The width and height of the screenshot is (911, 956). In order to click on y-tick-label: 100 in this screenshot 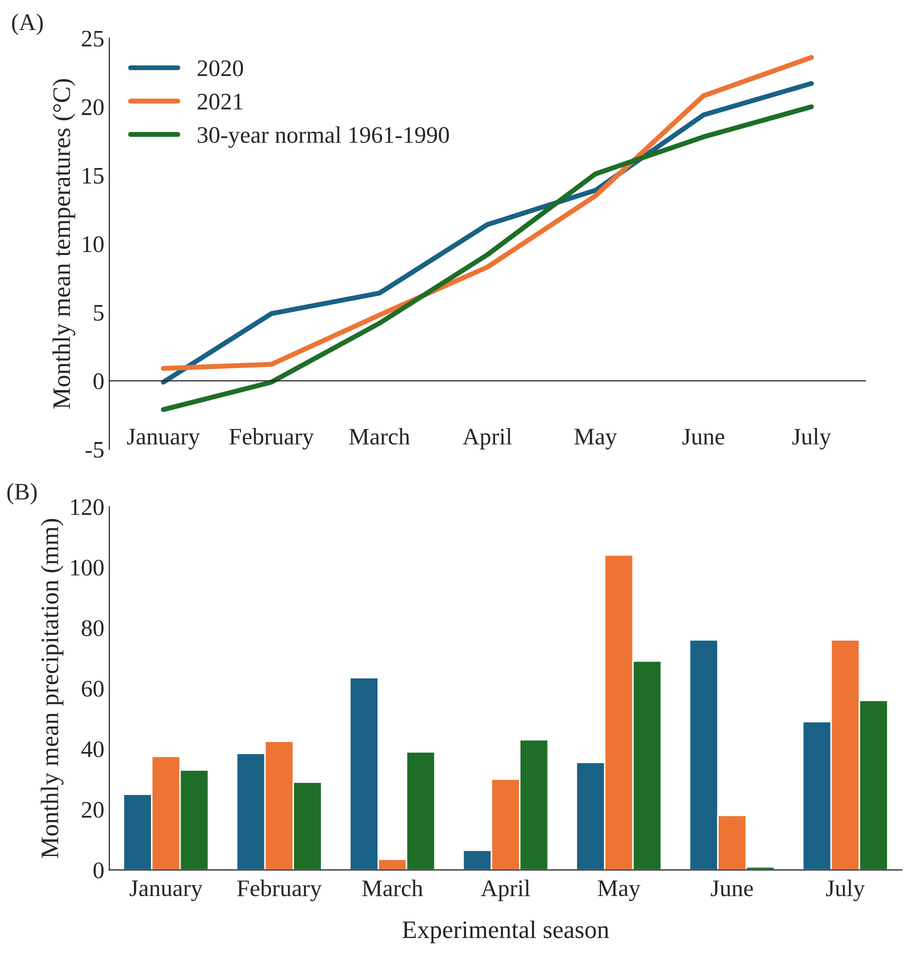, I will do `click(87, 568)`.